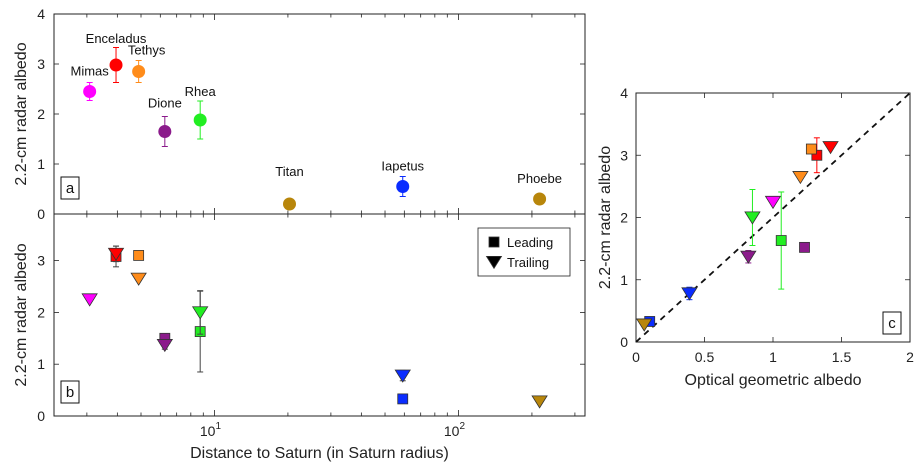  What do you see at coordinates (165, 121) in the screenshot?
I see `moon-point-dione: Dione` at bounding box center [165, 121].